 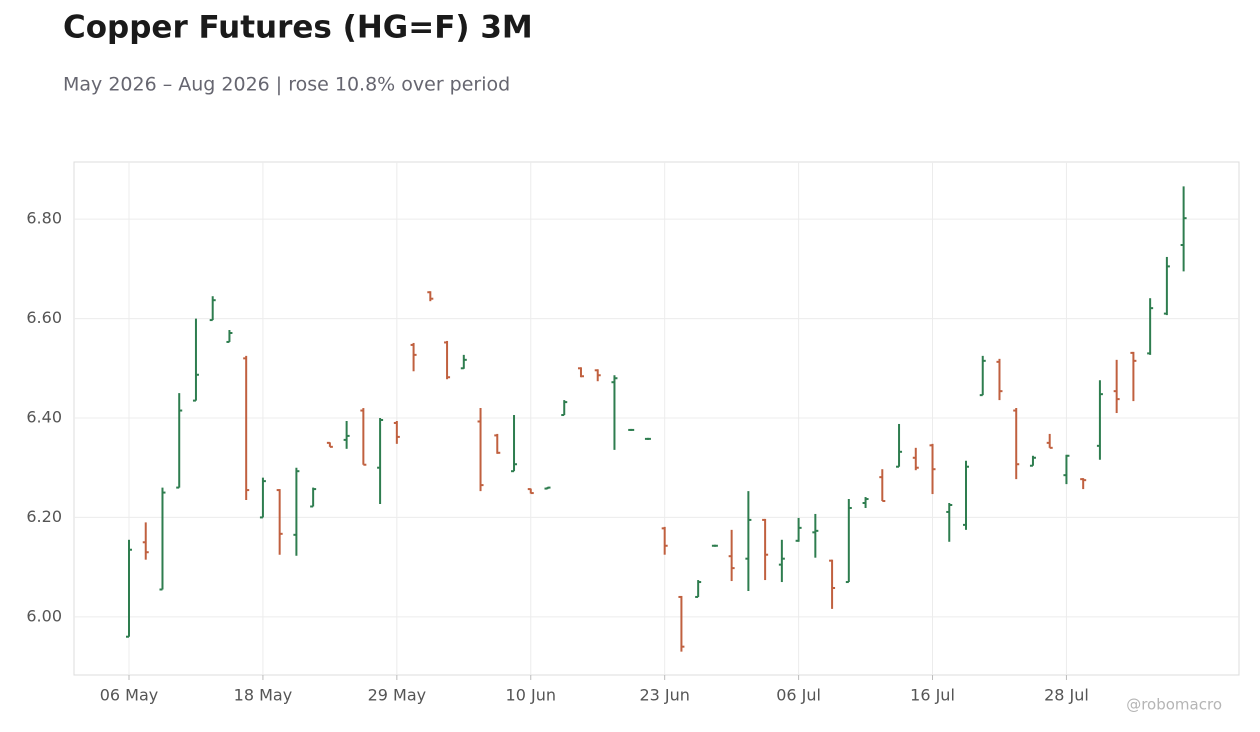 I want to click on y-tick-label: 6.60, so click(x=44, y=317).